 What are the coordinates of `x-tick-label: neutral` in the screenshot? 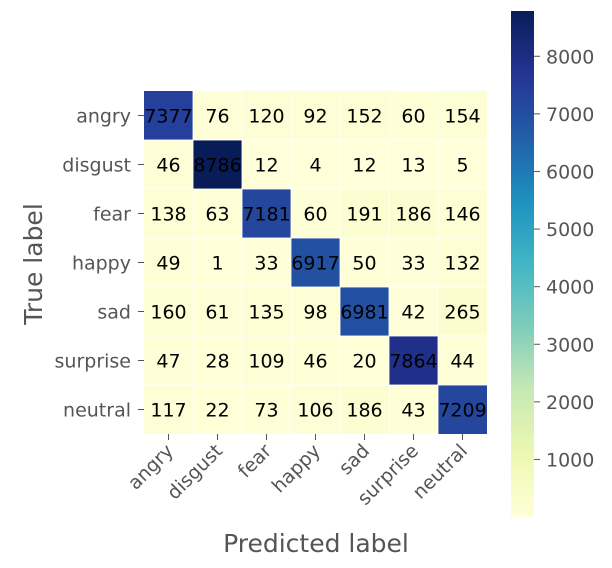 It's located at (440, 472).